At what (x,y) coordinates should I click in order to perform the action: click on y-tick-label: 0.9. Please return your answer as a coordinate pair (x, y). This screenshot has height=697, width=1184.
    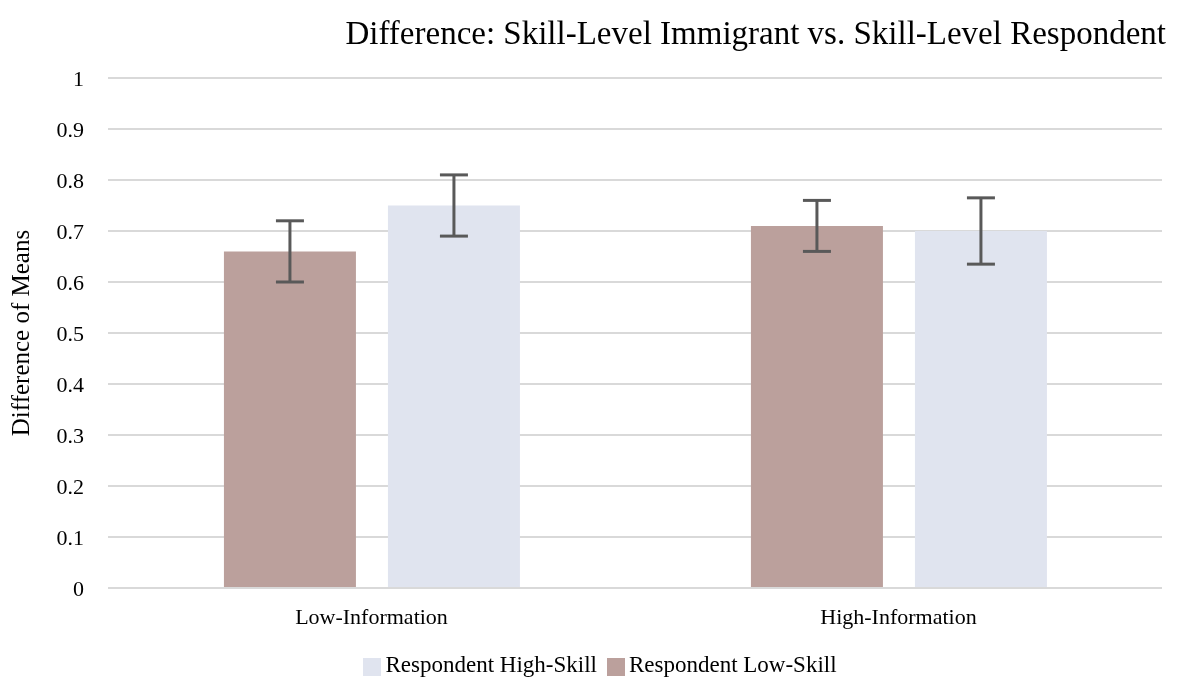
    Looking at the image, I should click on (70, 129).